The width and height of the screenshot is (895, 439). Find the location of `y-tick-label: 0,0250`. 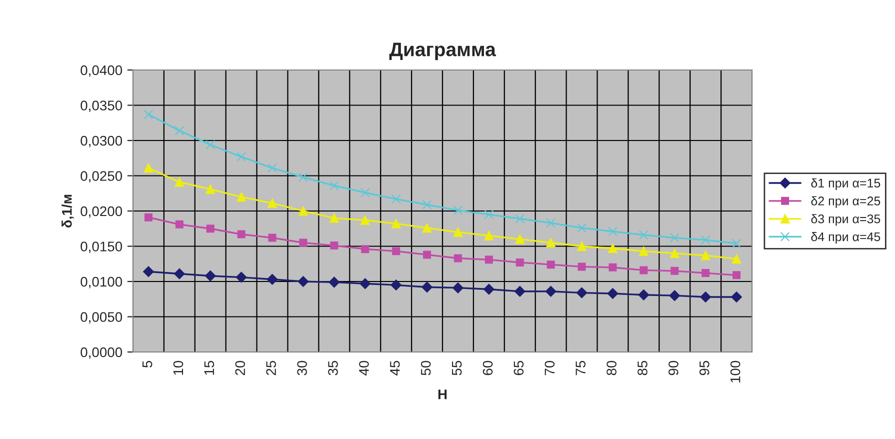

y-tick-label: 0,0250 is located at coordinates (101, 177).